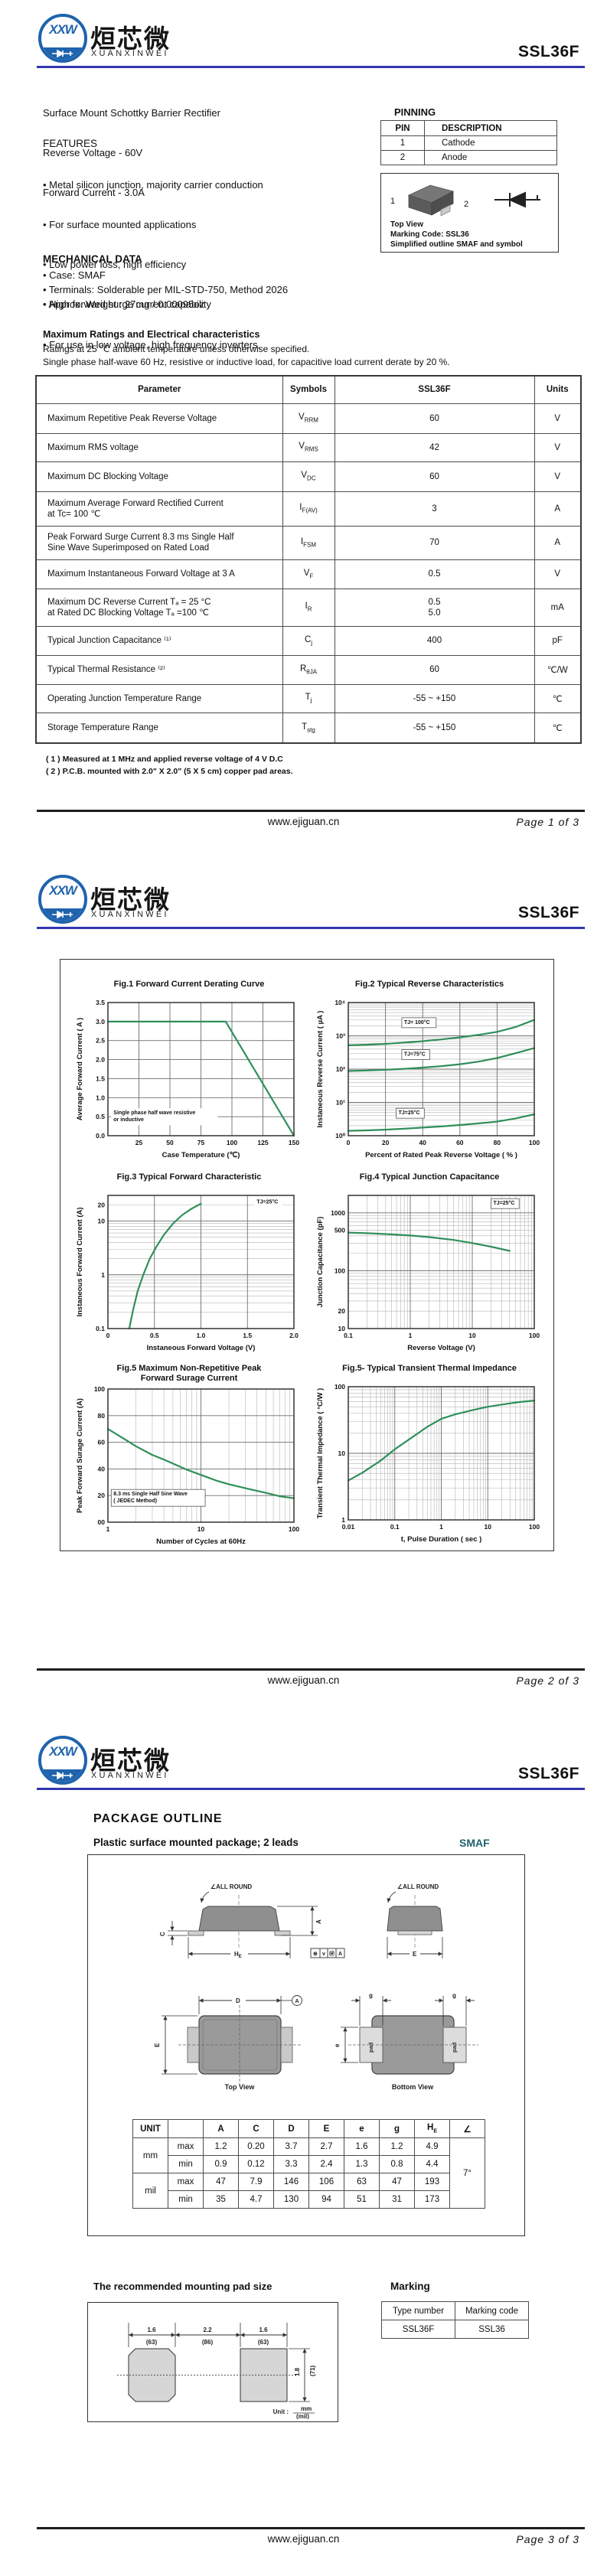  What do you see at coordinates (241, 2087) in the screenshot?
I see `svg-text: Top View` at bounding box center [241, 2087].